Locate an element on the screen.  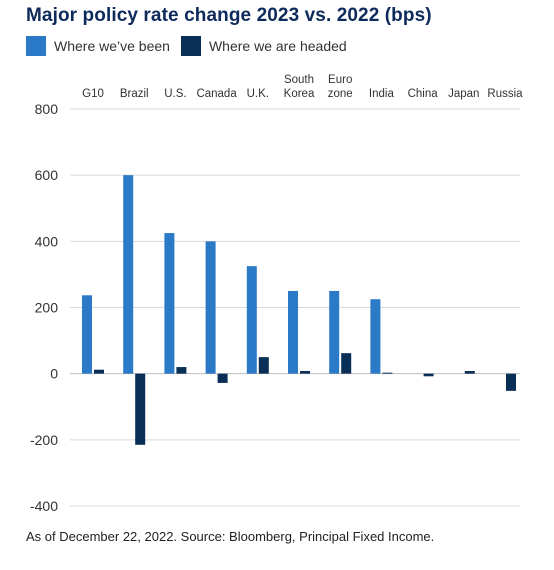
legend-label-where-we-are-headed: Where we are headed is located at coordinates (277, 46).